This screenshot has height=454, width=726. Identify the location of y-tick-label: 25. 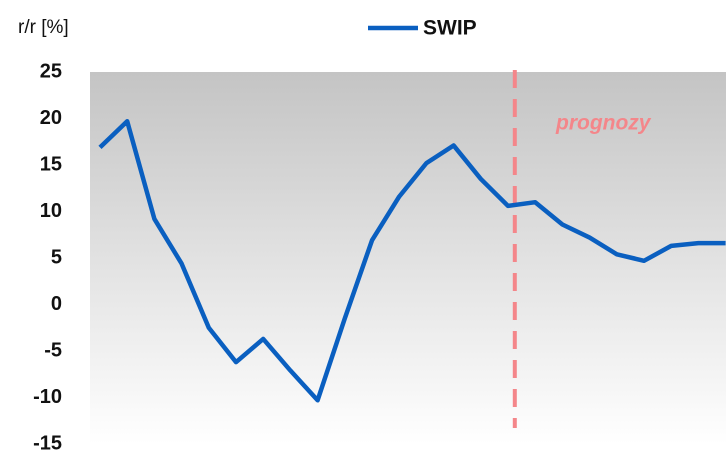
(51, 71).